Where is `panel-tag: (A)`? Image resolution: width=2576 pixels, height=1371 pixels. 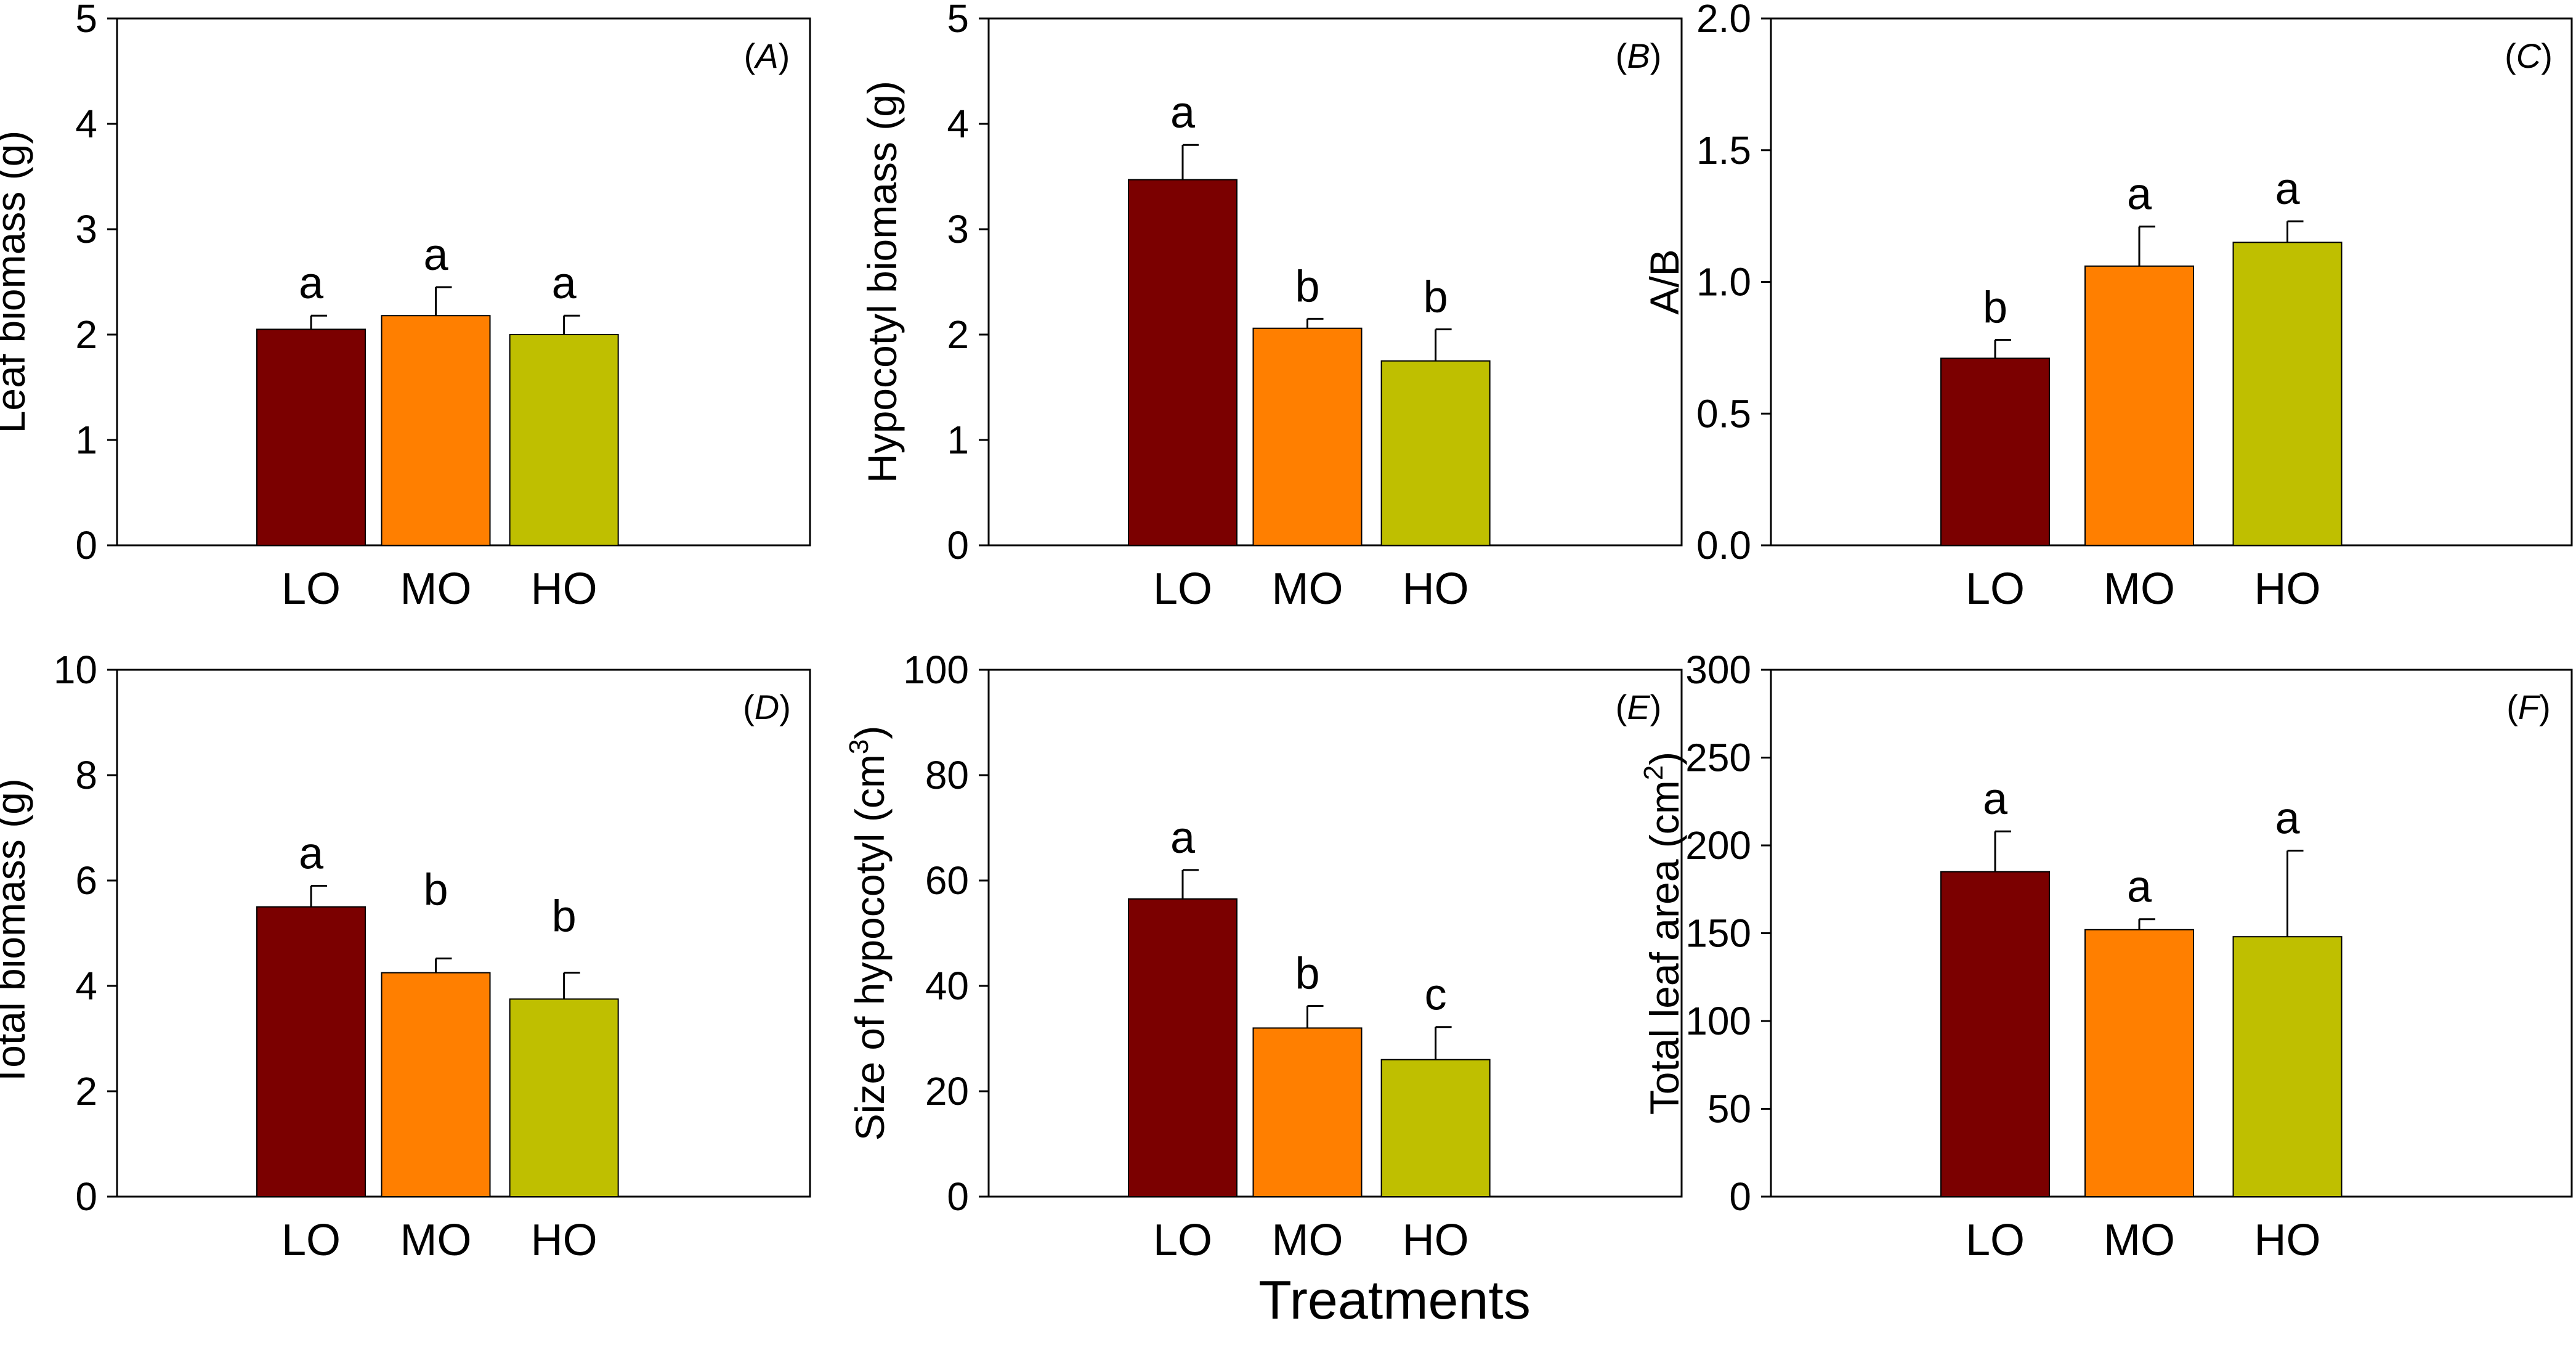 panel-tag: (A) is located at coordinates (767, 55).